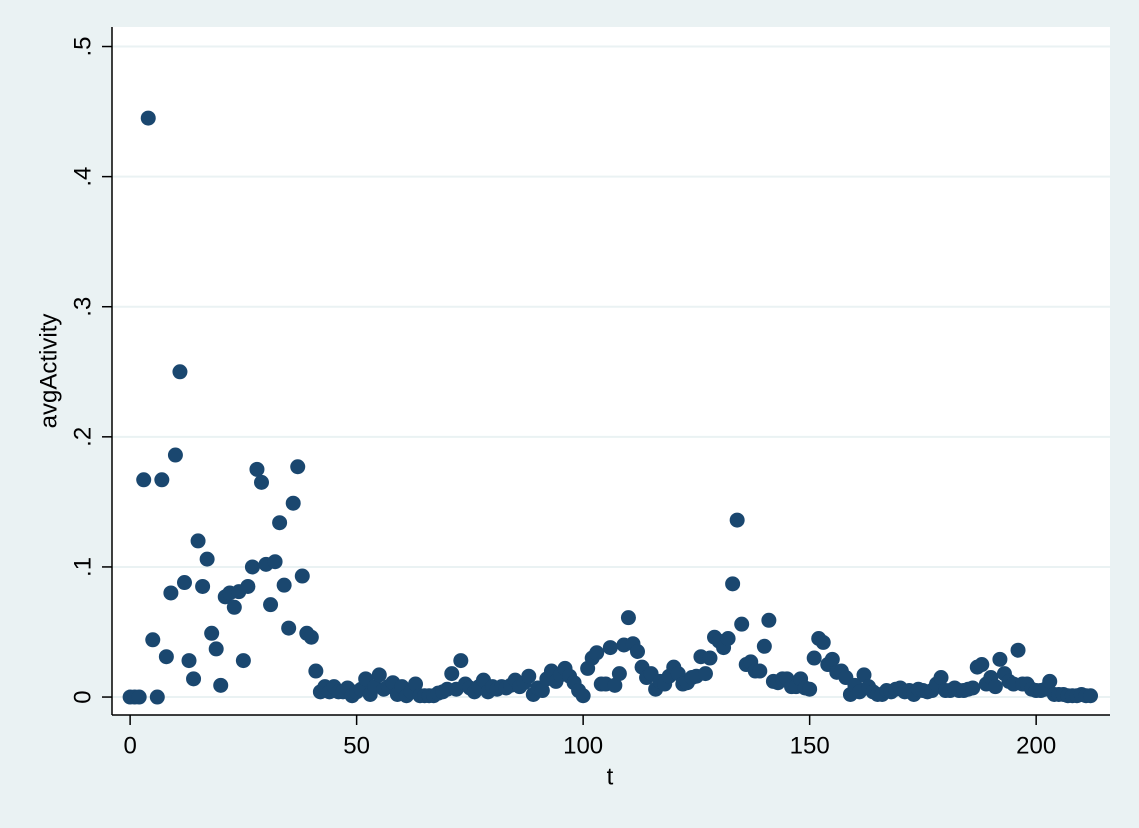 The width and height of the screenshot is (1139, 828). What do you see at coordinates (82, 177) in the screenshot?
I see `y-tick-label: .4` at bounding box center [82, 177].